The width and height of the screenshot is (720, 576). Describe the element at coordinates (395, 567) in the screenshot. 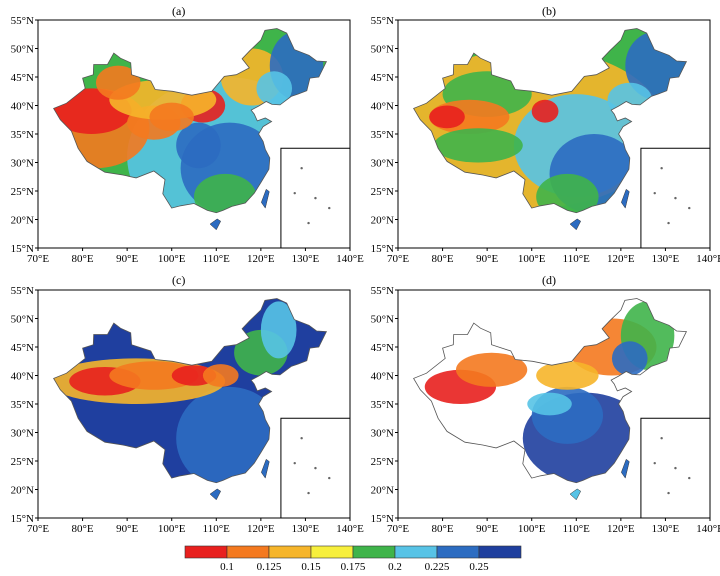

I see `legend-label: 0.2` at that location.